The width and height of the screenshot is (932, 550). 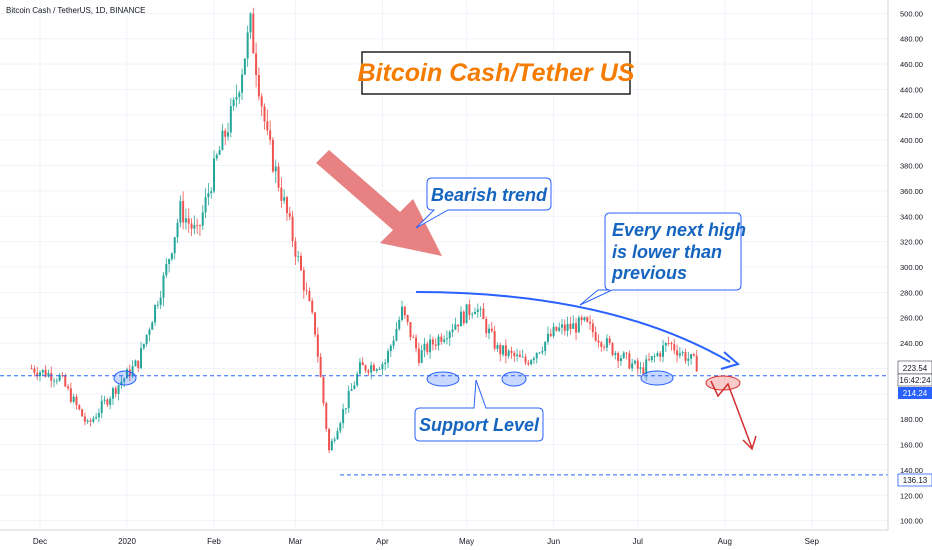 I want to click on support-break-marker, so click(x=723, y=383).